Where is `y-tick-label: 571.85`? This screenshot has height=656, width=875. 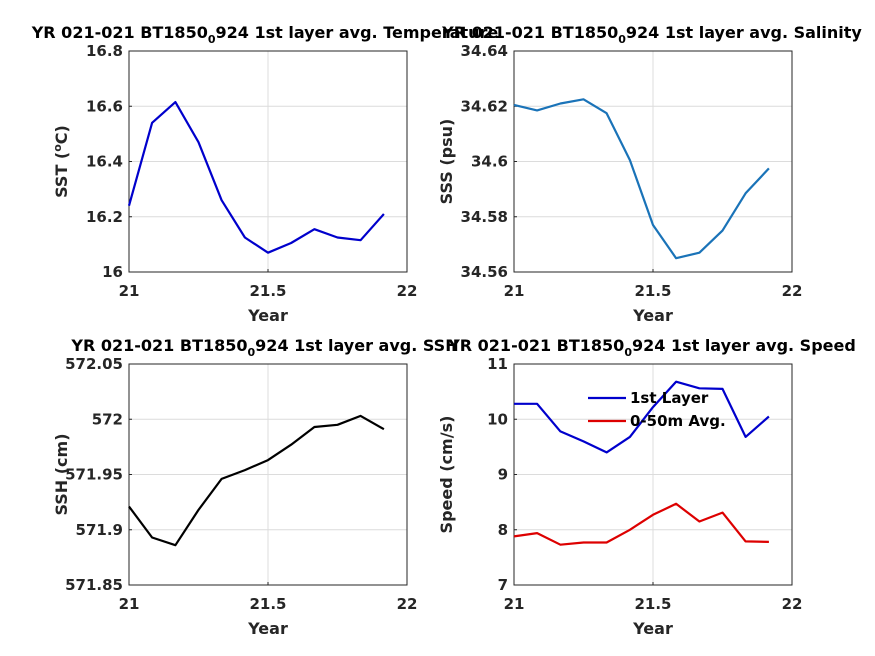 y-tick-label: 571.85 is located at coordinates (94, 585).